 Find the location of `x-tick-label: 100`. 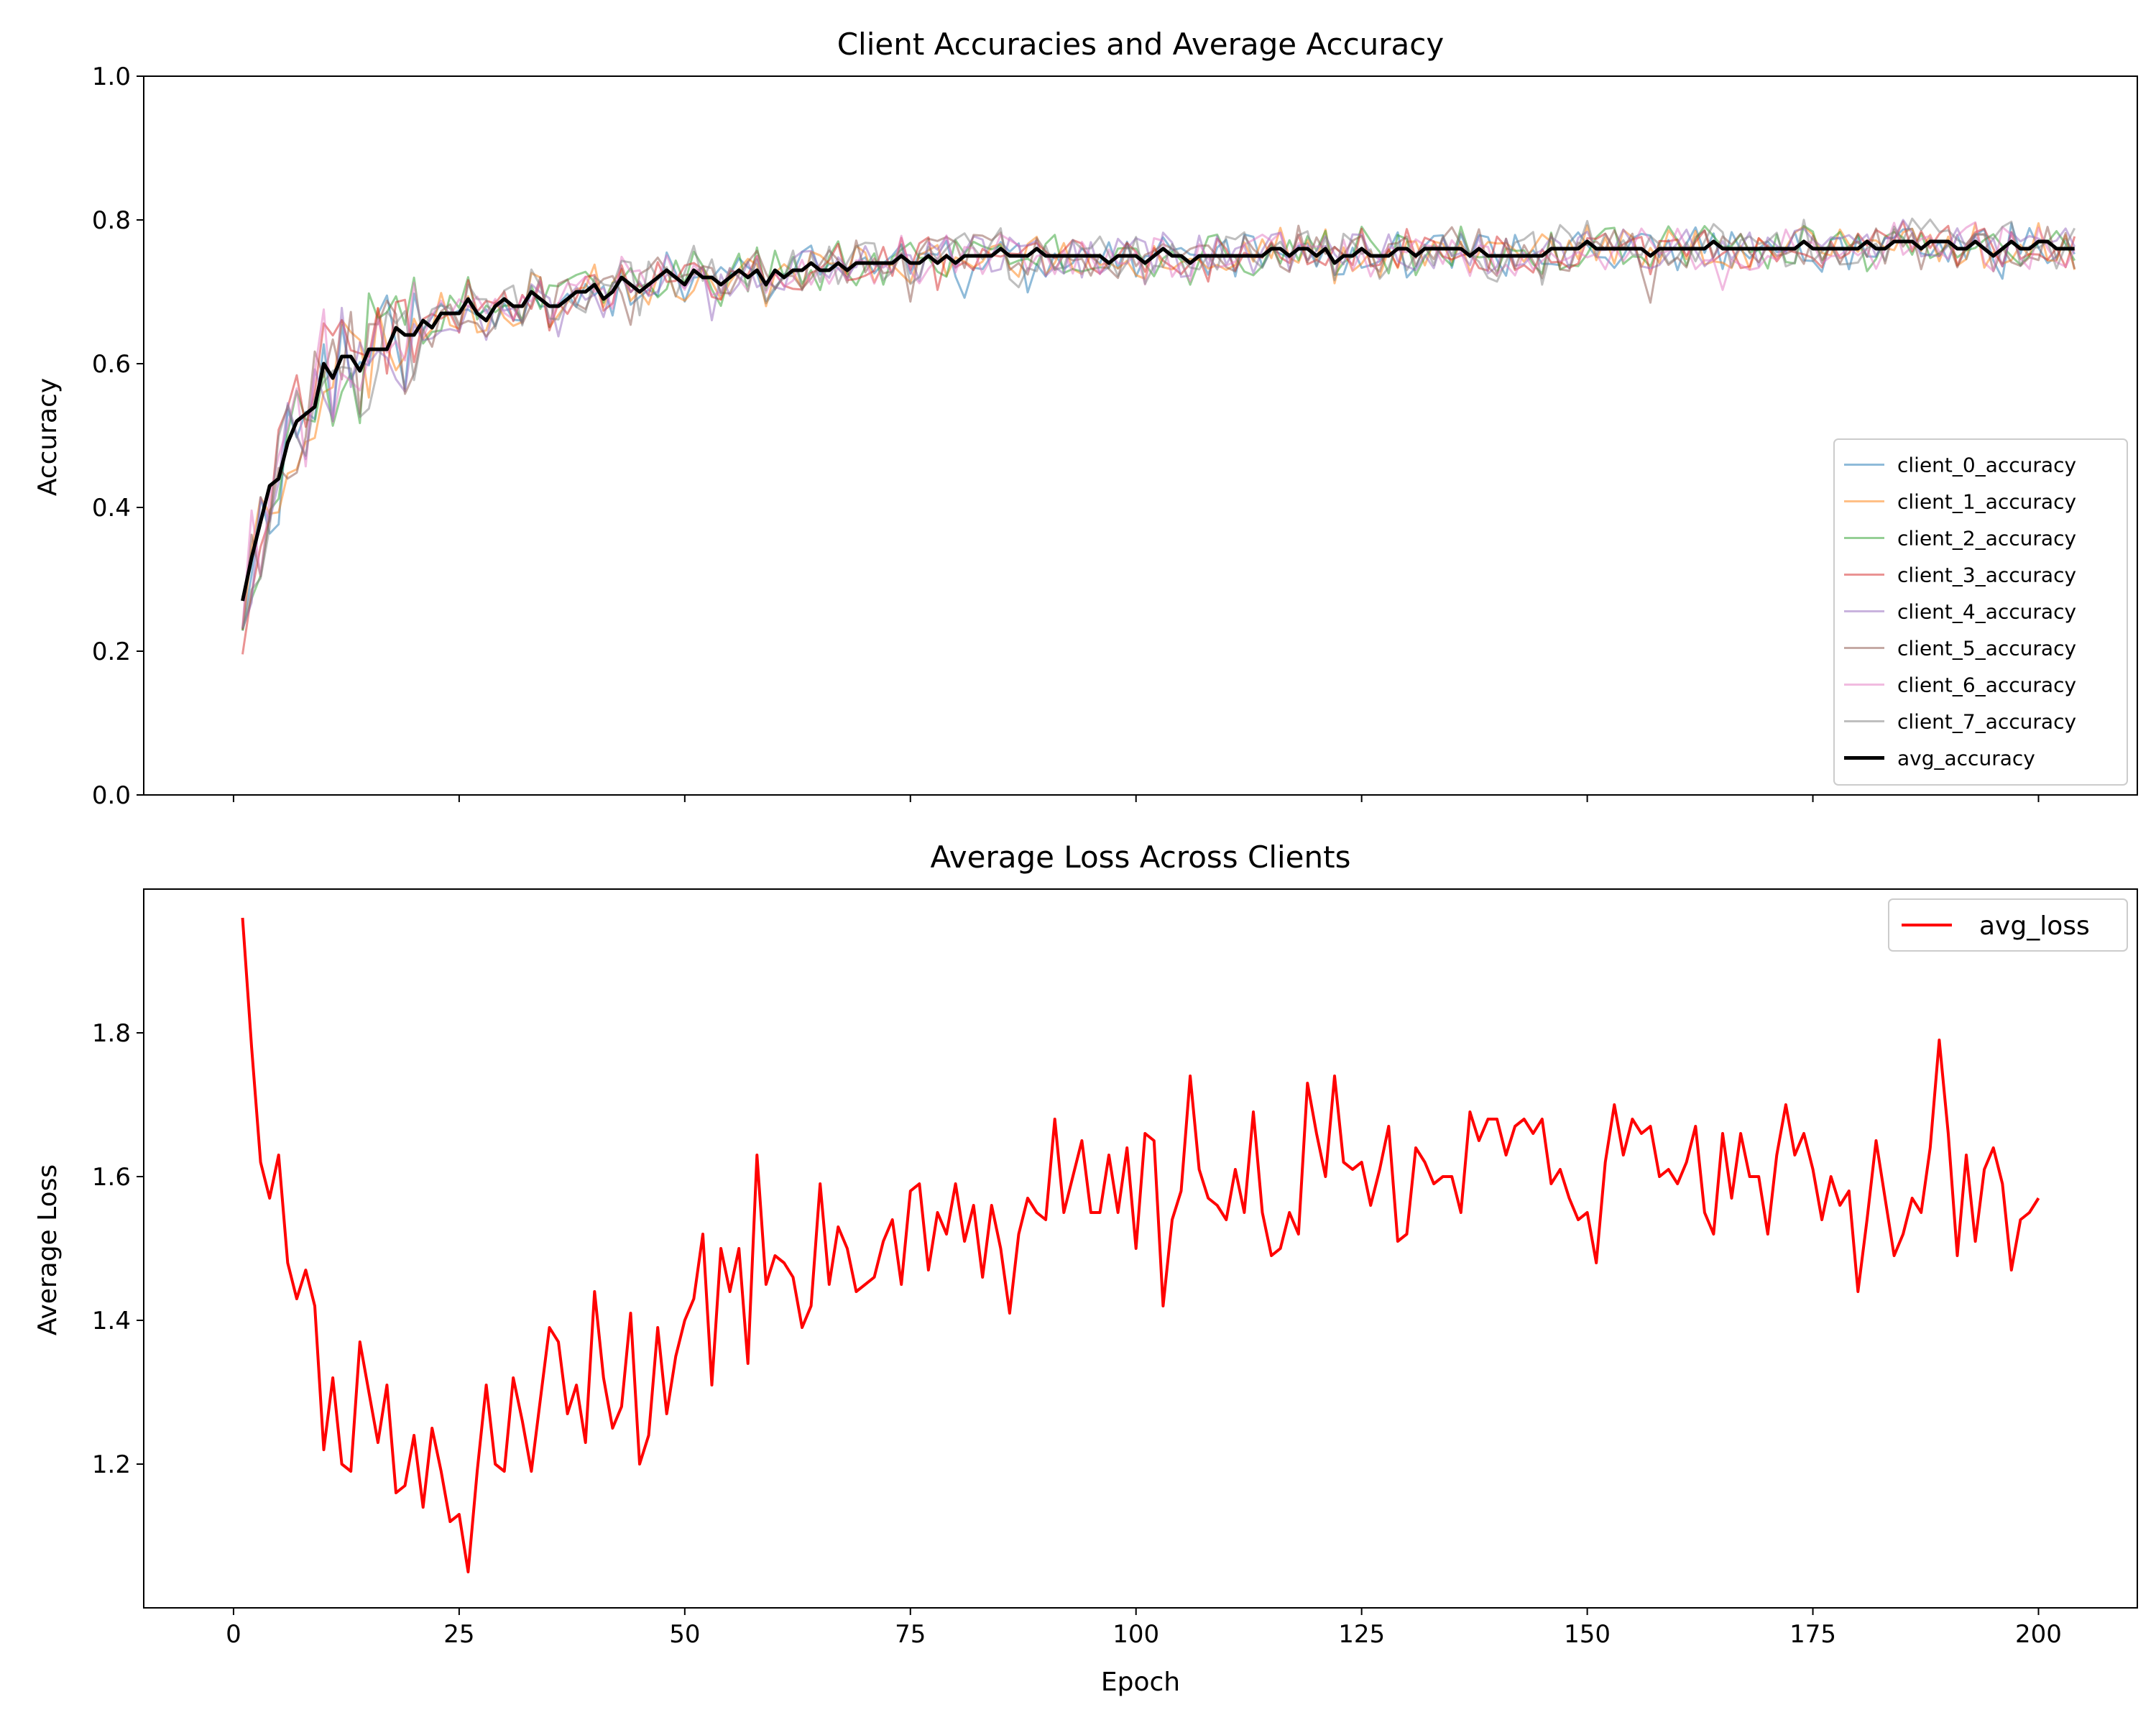

x-tick-label: 100 is located at coordinates (1136, 1634).